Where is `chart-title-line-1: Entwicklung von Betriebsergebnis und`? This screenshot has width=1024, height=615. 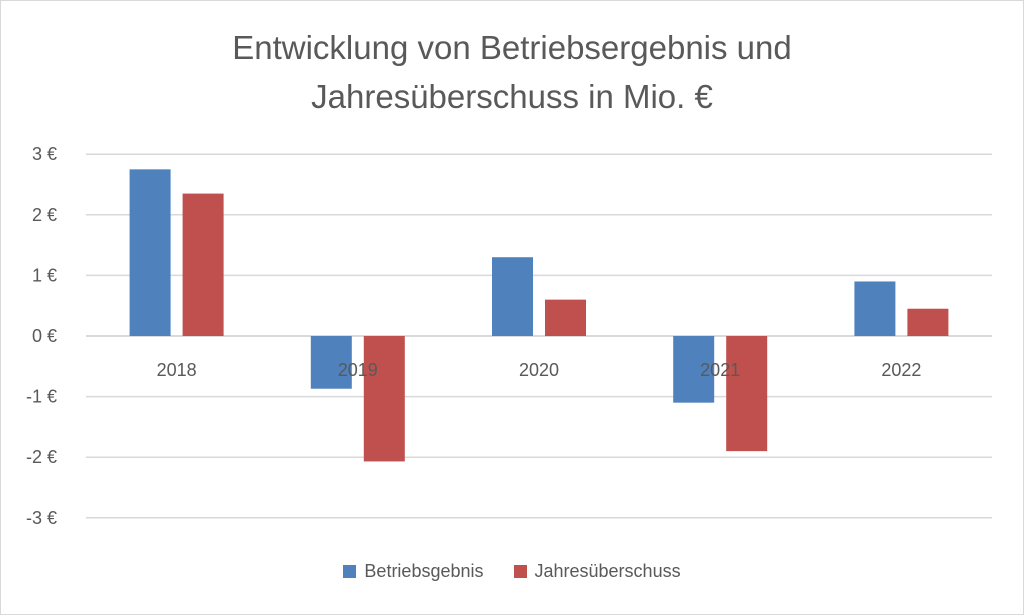
chart-title-line-1: Entwicklung von Betriebsergebnis und is located at coordinates (512, 47).